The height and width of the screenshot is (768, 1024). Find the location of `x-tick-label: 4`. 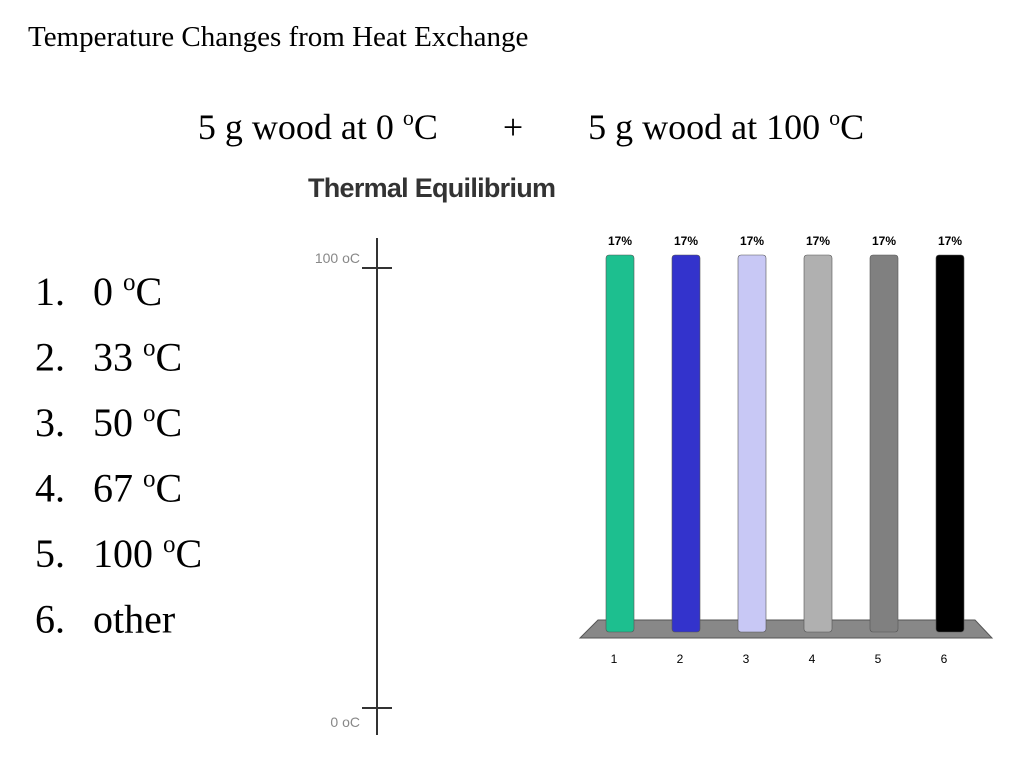

x-tick-label: 4 is located at coordinates (812, 659).